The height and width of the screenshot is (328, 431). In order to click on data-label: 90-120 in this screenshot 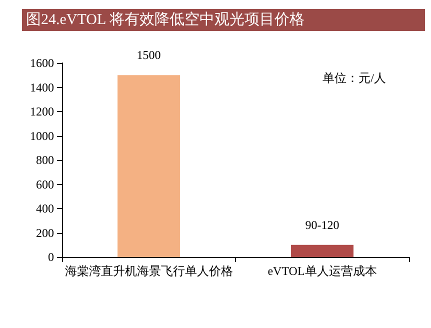, I will do `click(322, 225)`.